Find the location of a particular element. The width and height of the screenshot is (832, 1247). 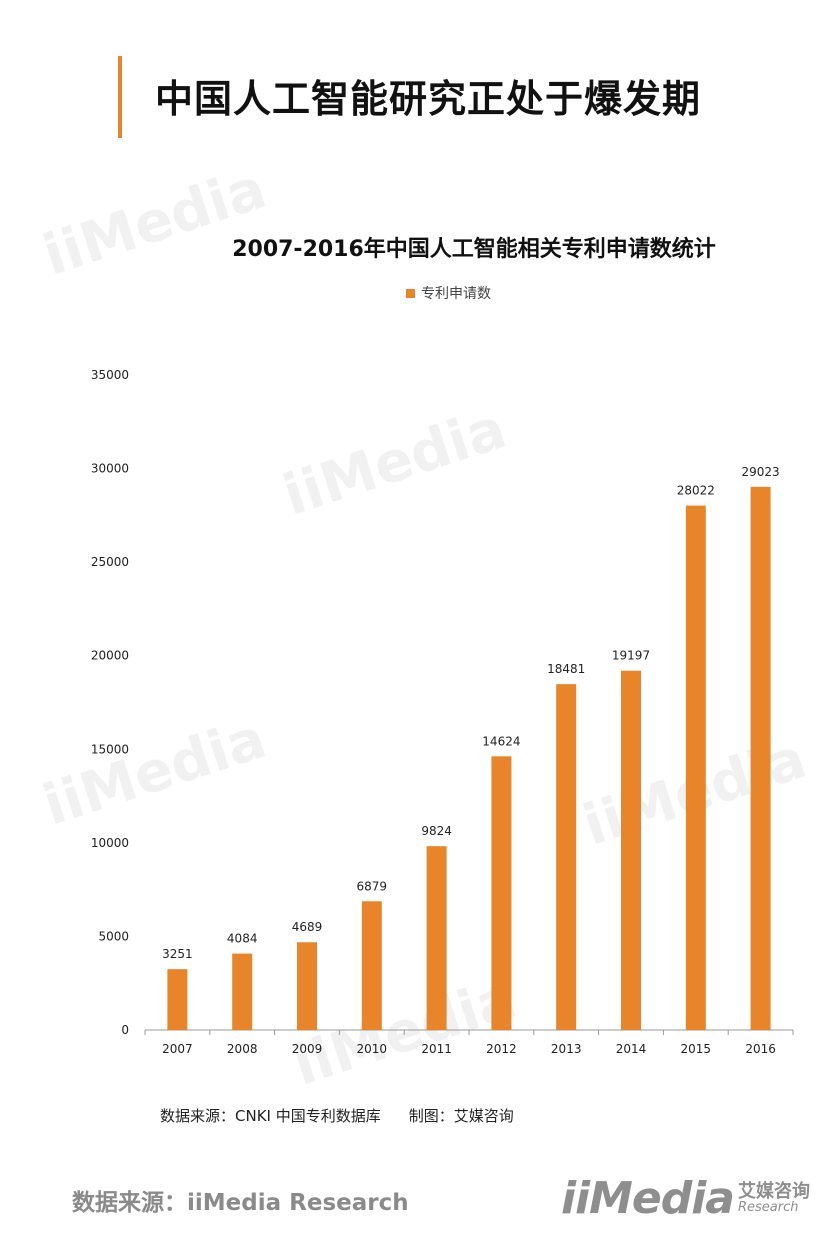

data-label-2015: 28022 is located at coordinates (696, 491).